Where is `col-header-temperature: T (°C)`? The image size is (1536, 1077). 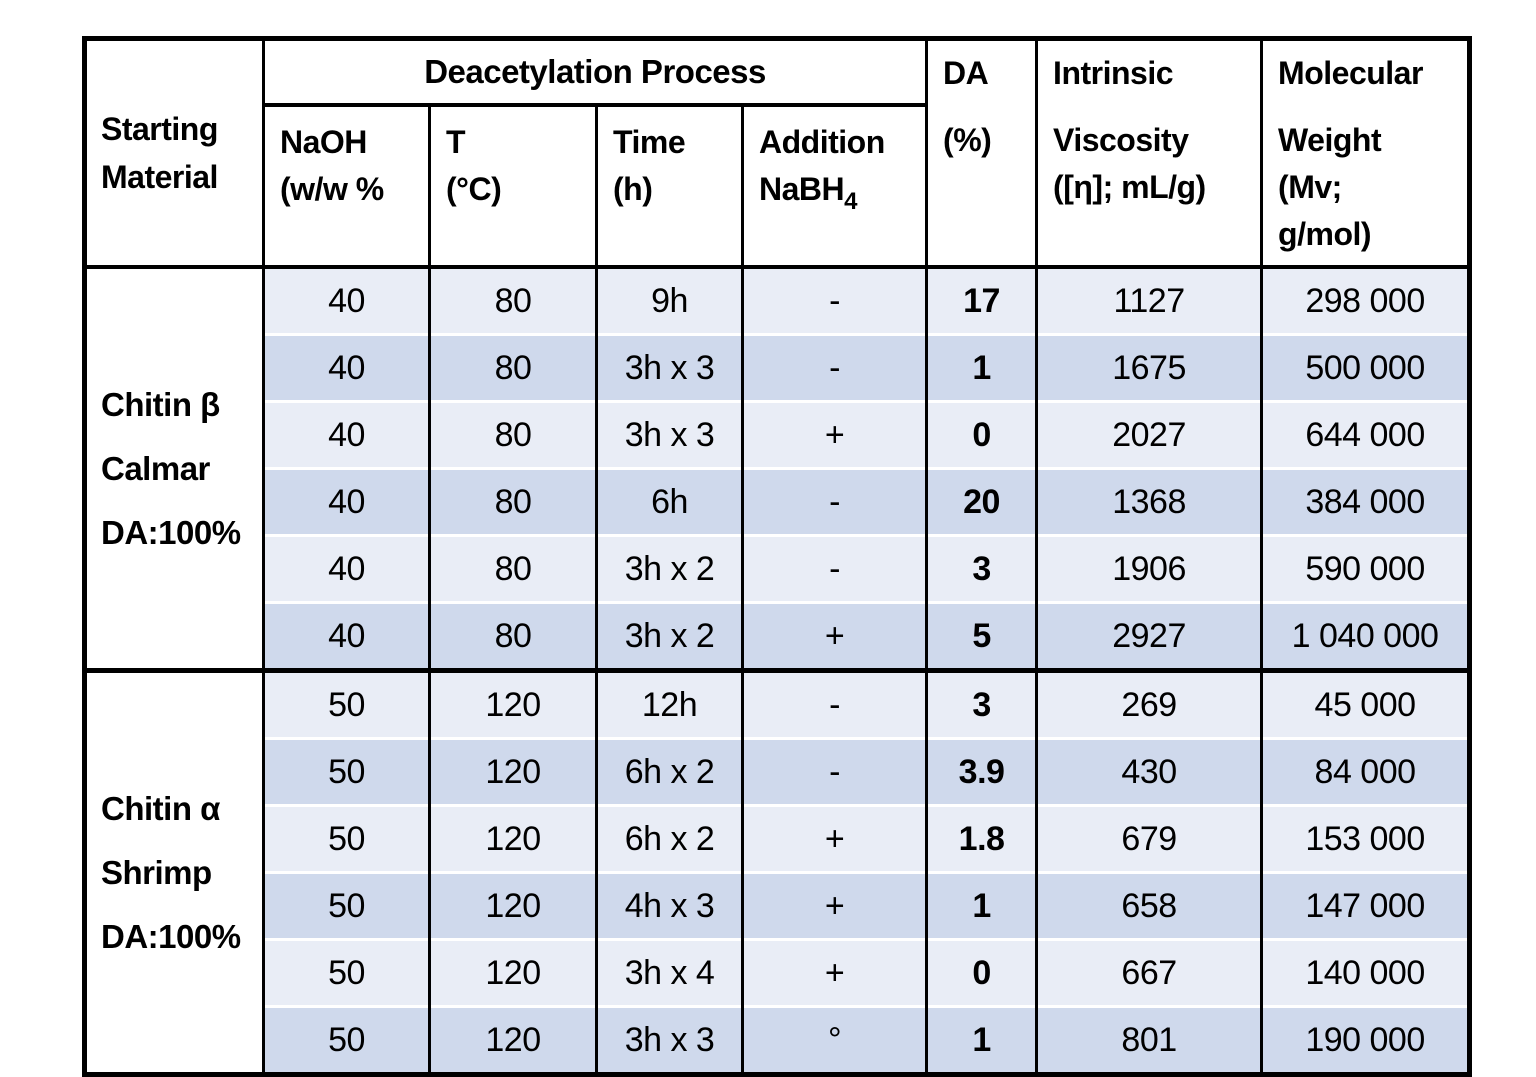 col-header-temperature: T (°C) is located at coordinates (512, 187).